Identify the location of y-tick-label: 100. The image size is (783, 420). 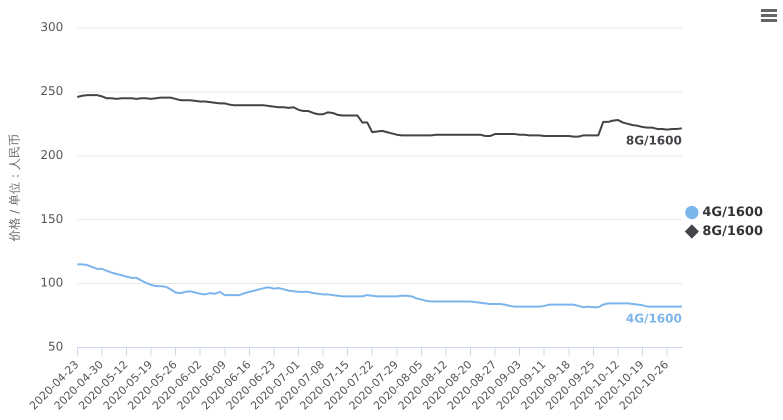
(52, 283).